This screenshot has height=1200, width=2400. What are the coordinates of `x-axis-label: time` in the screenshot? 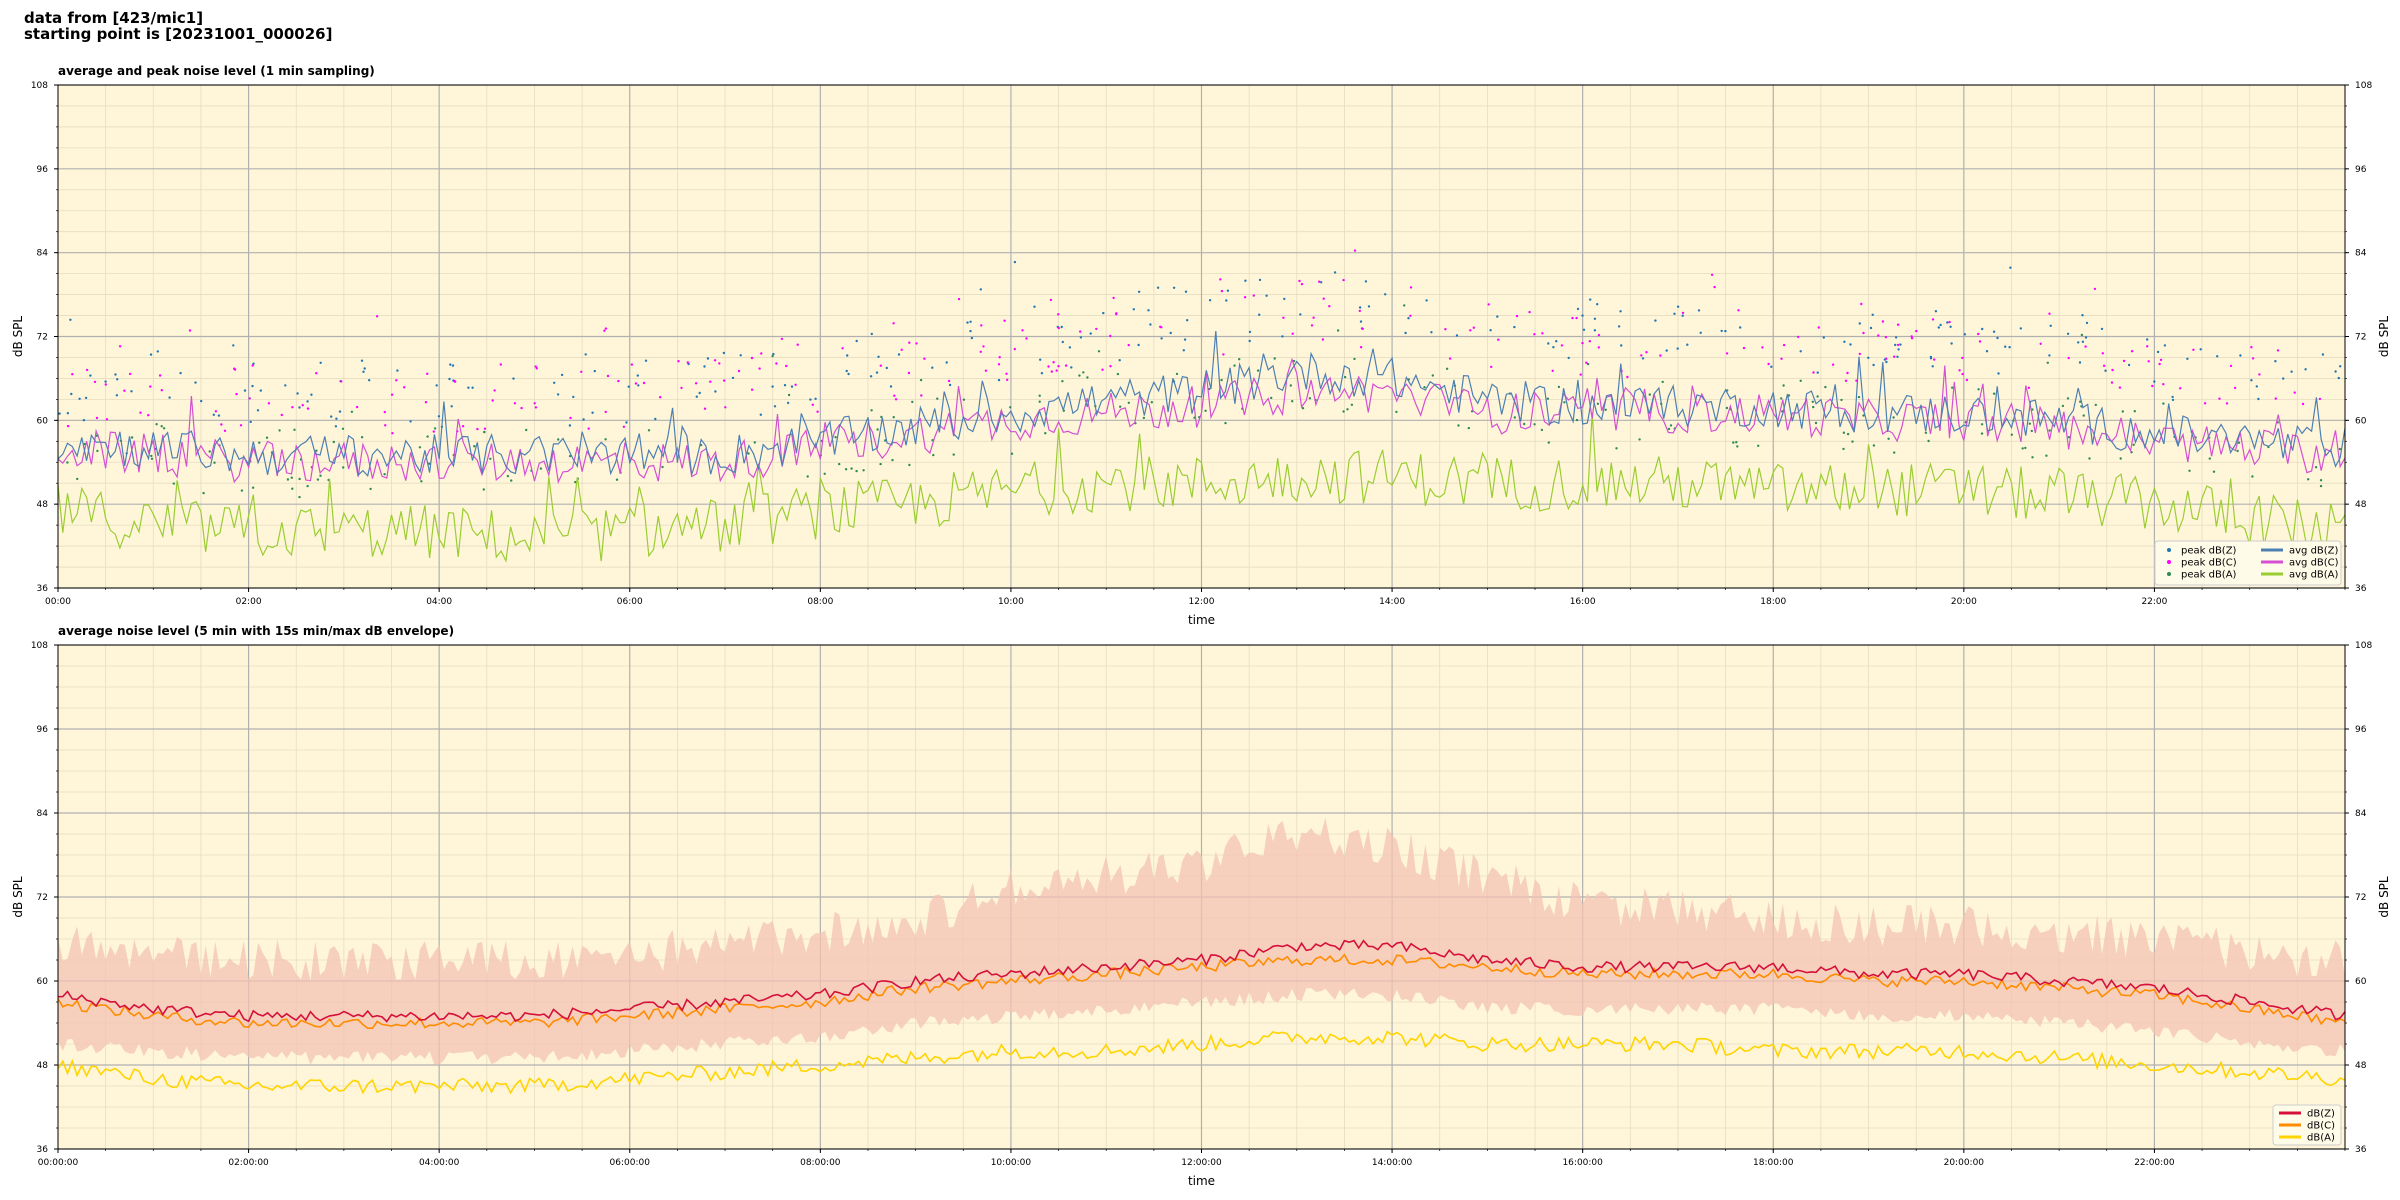 It's located at (1201, 1181).